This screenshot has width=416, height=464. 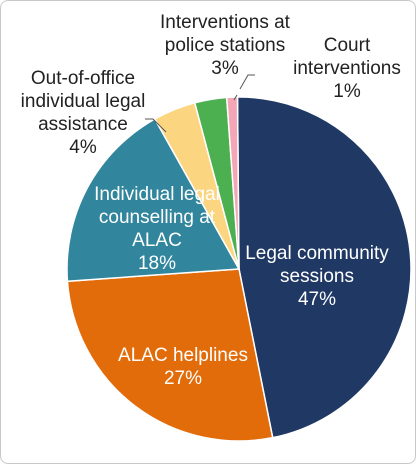 I want to click on slice-label-2-line-1: ALAC helplines, so click(x=183, y=355).